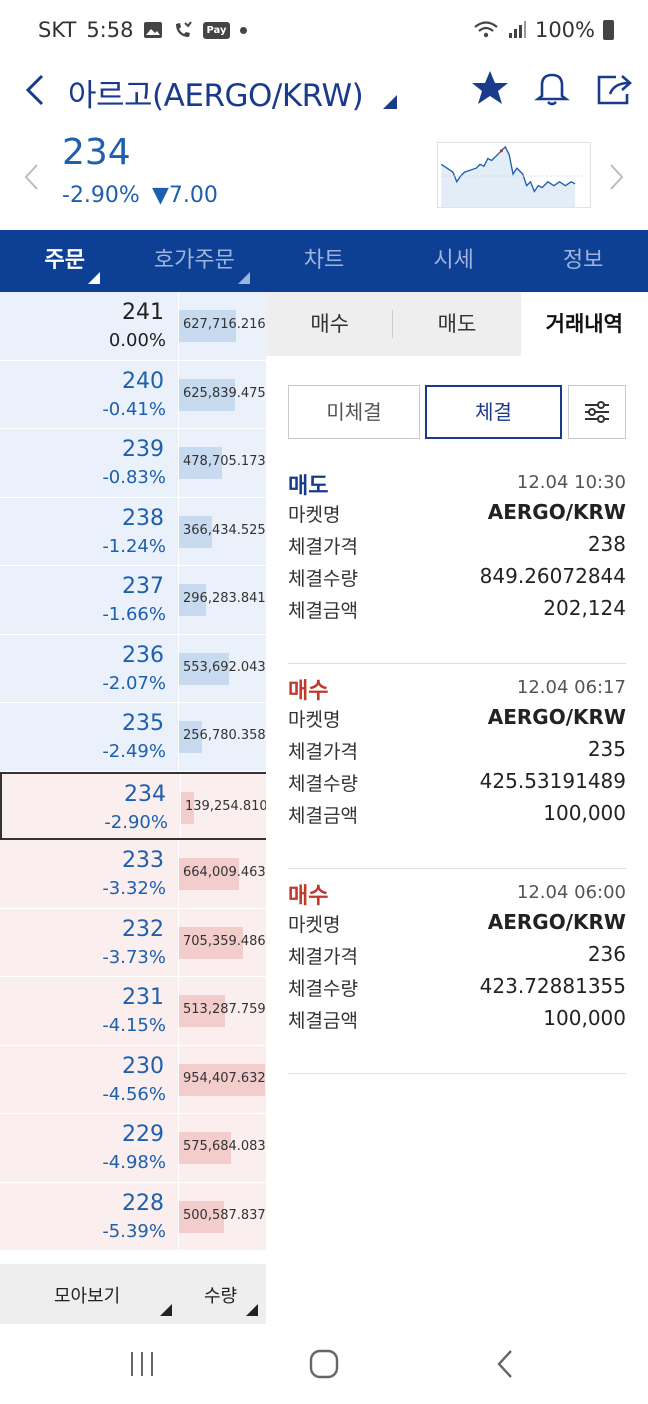 This screenshot has height=1404, width=648. I want to click on mini-price-chart, so click(514, 175).